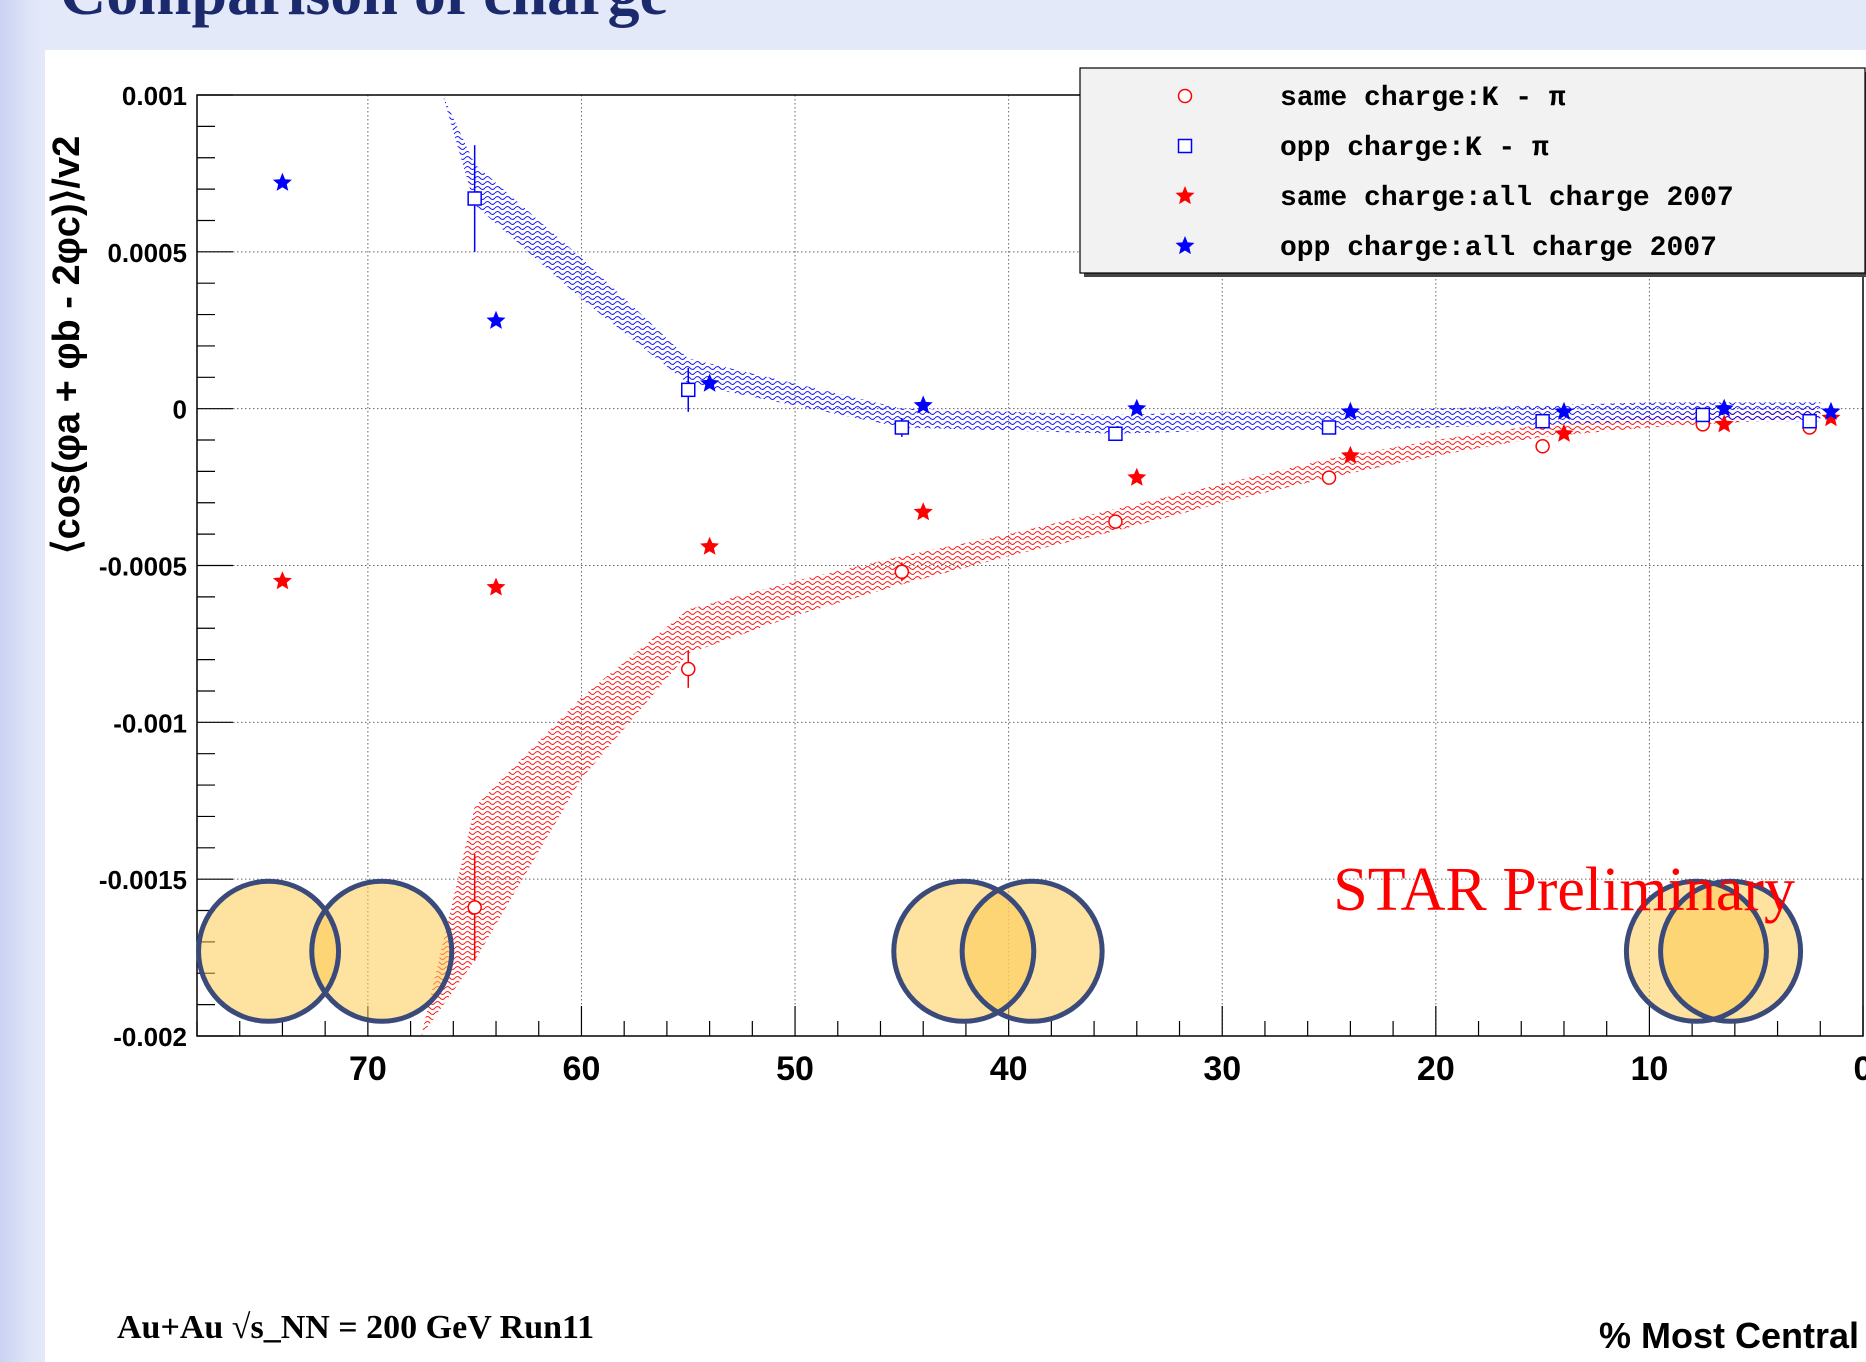 The image size is (1866, 1362). What do you see at coordinates (1564, 890) in the screenshot?
I see `star-preliminary-label: STAR Preliminary` at bounding box center [1564, 890].